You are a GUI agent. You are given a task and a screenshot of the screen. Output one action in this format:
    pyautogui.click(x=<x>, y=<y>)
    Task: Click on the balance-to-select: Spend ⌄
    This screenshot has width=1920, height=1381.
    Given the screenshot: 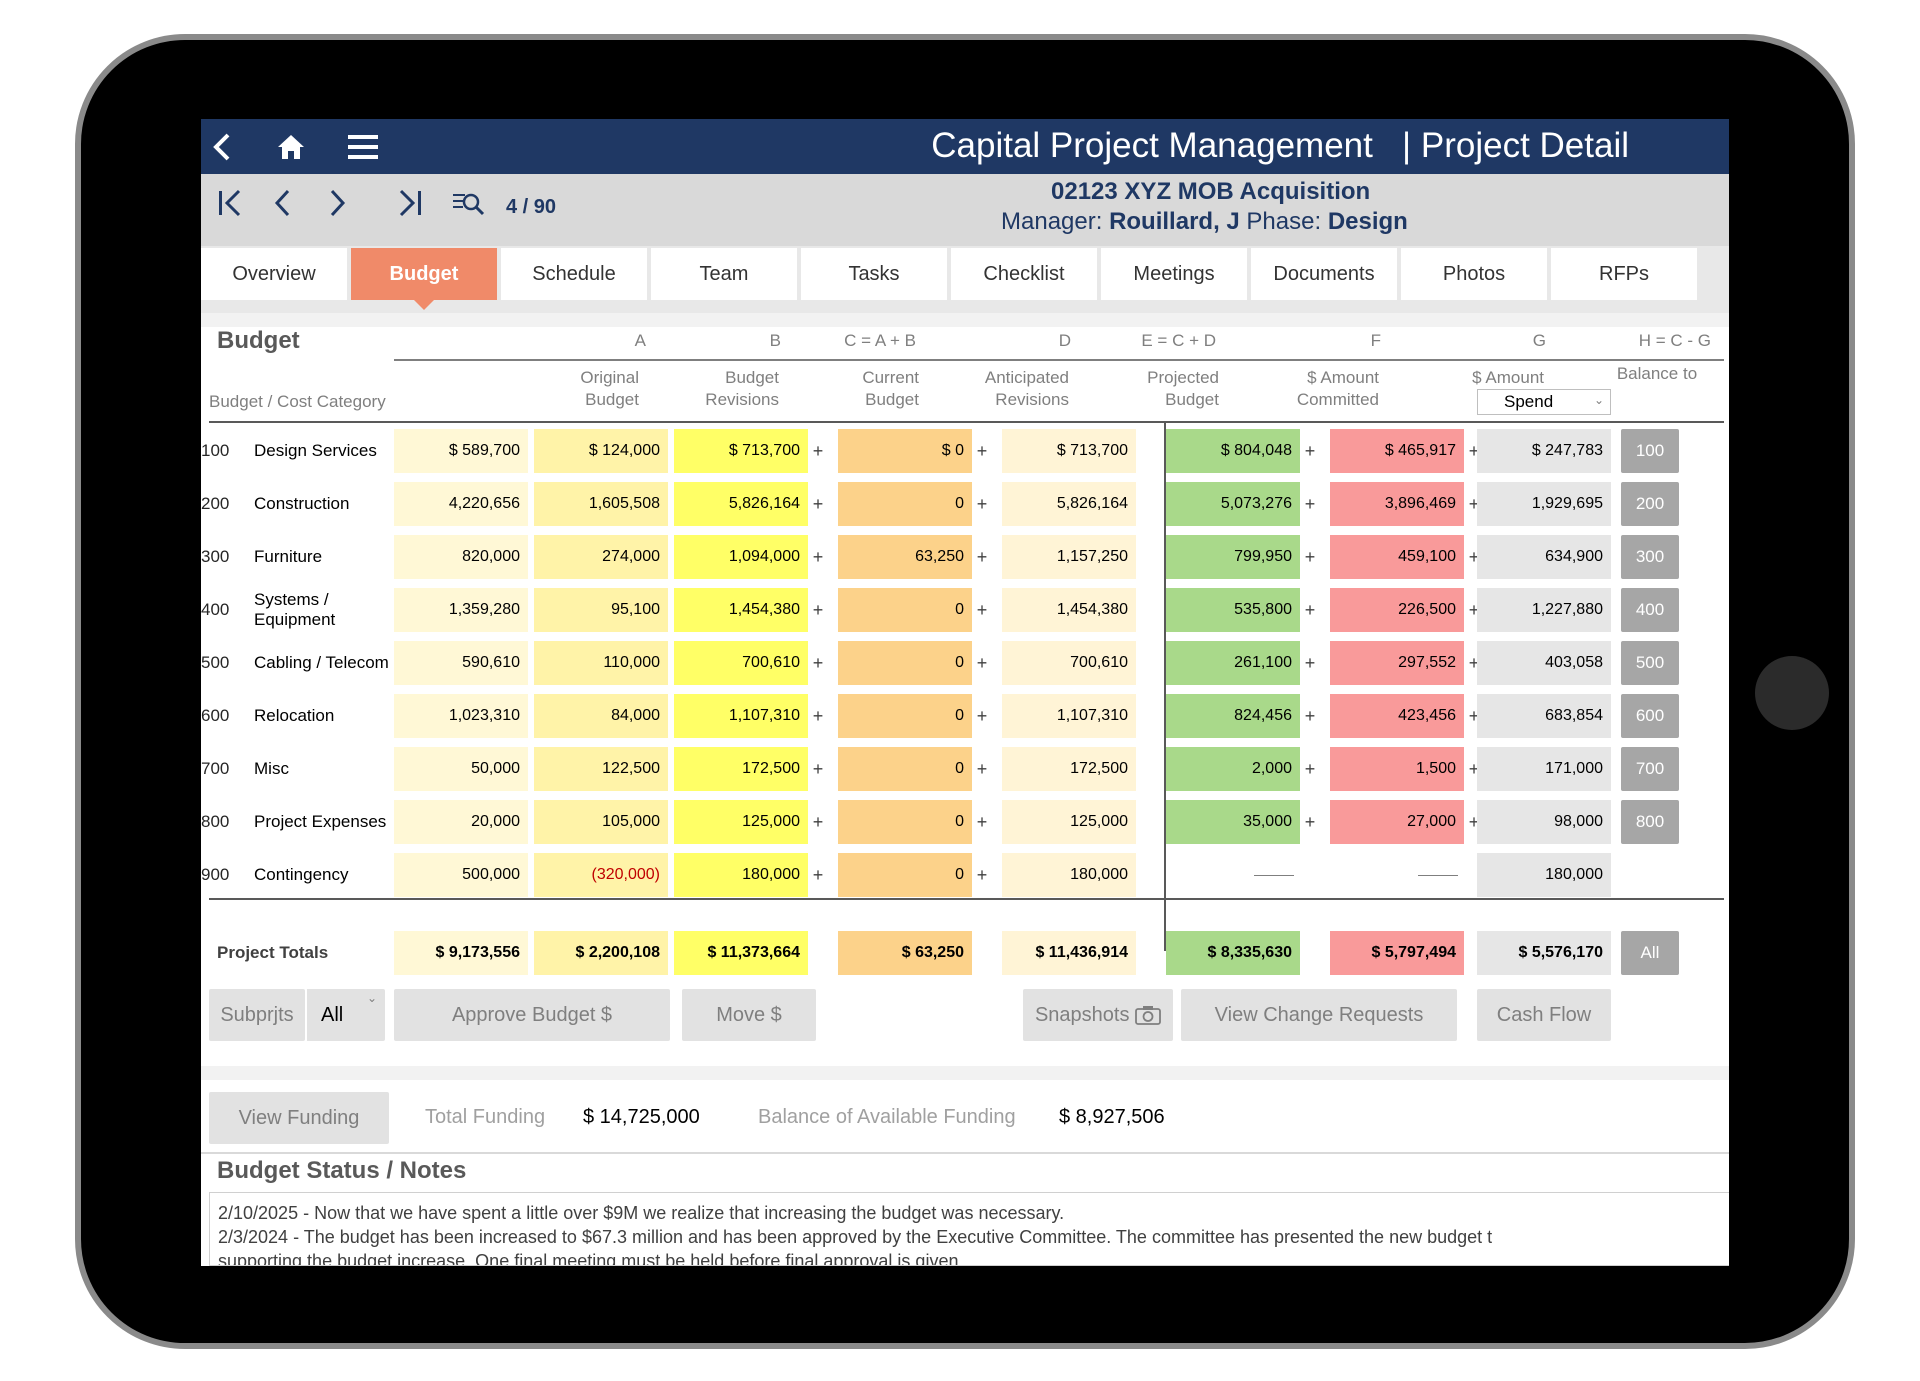 What is the action you would take?
    pyautogui.click(x=1544, y=402)
    